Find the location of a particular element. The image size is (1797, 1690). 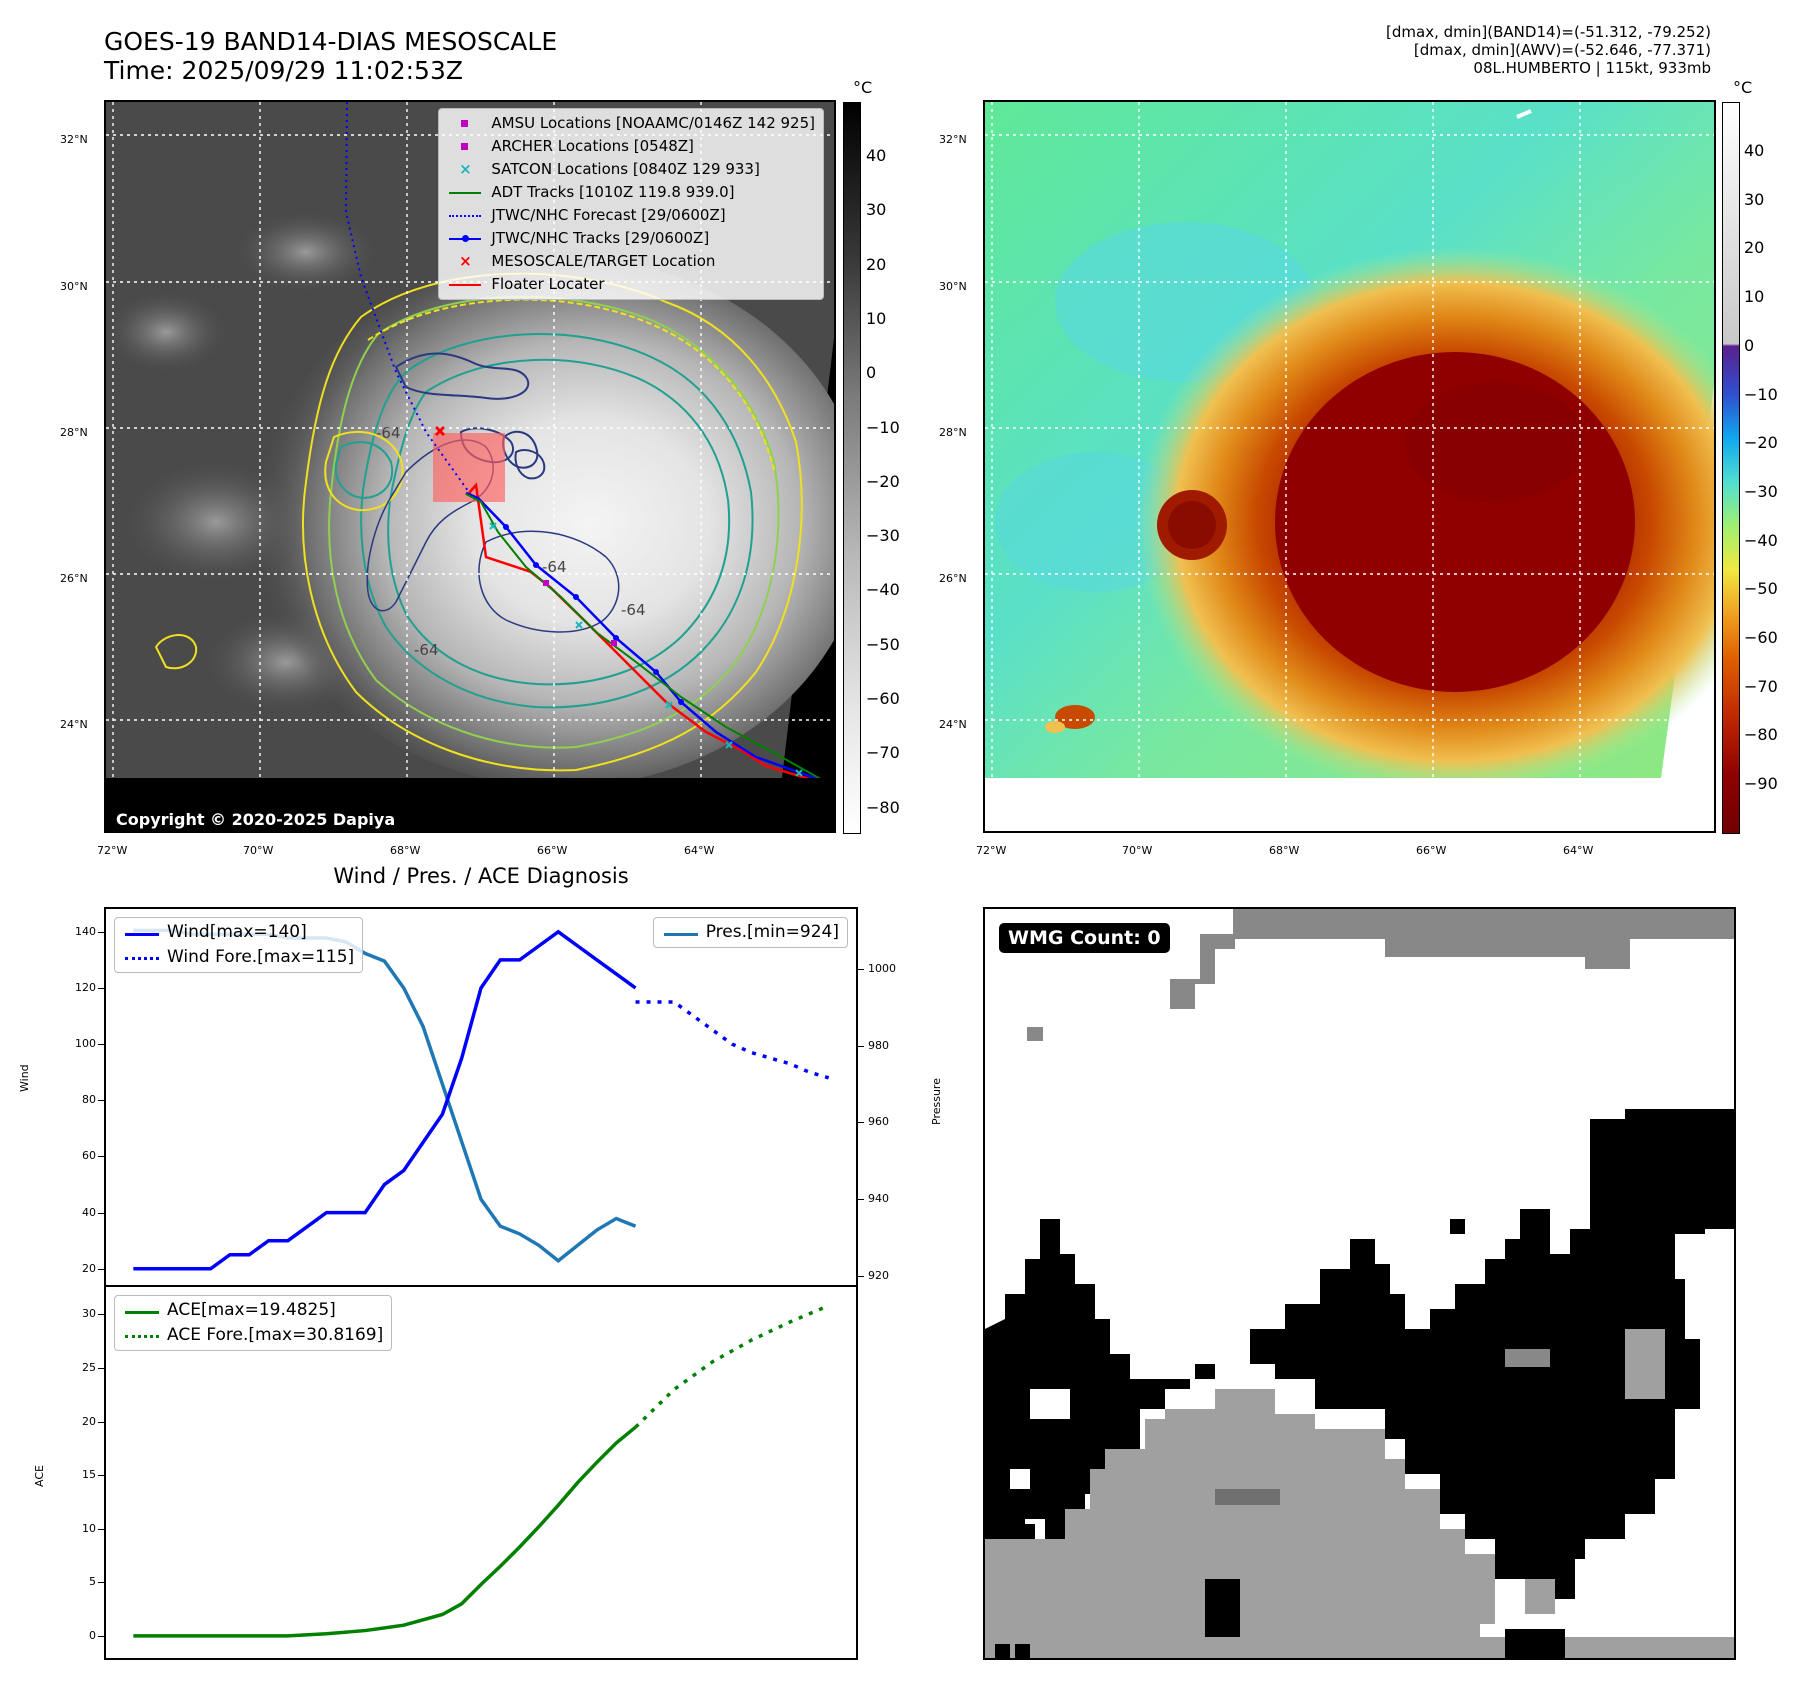

warm-speck is located at coordinates (1524, 114).